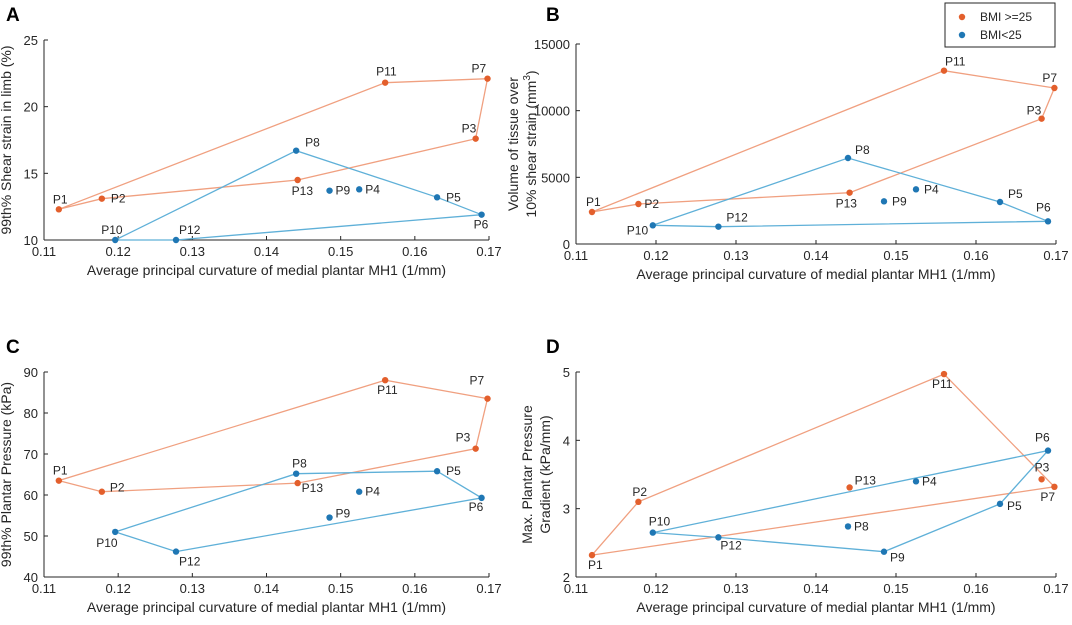 Image resolution: width=1072 pixels, height=625 pixels. I want to click on legend: BMI >=25 BMI<25, so click(1000, 25).